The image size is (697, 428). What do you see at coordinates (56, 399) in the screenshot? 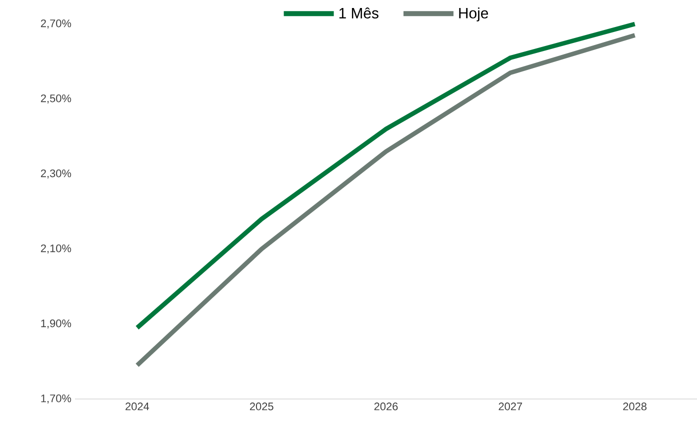
I see `y-tick-label: 1,70%` at bounding box center [56, 399].